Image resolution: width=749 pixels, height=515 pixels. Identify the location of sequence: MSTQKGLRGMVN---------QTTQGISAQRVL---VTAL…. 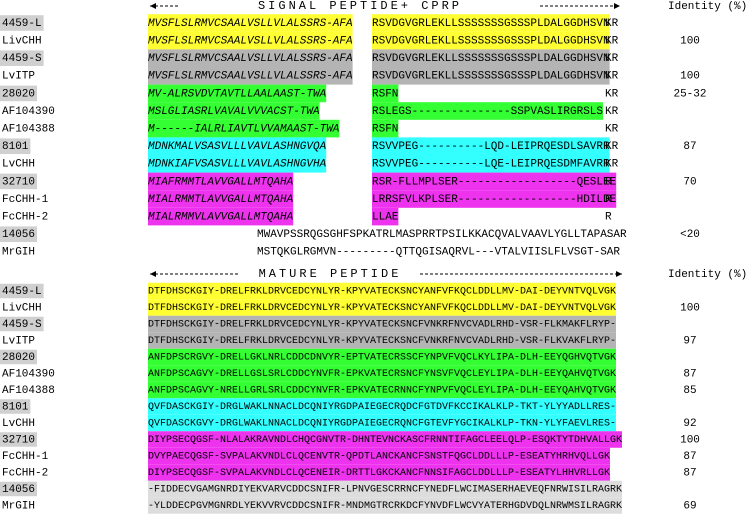
(438, 253).